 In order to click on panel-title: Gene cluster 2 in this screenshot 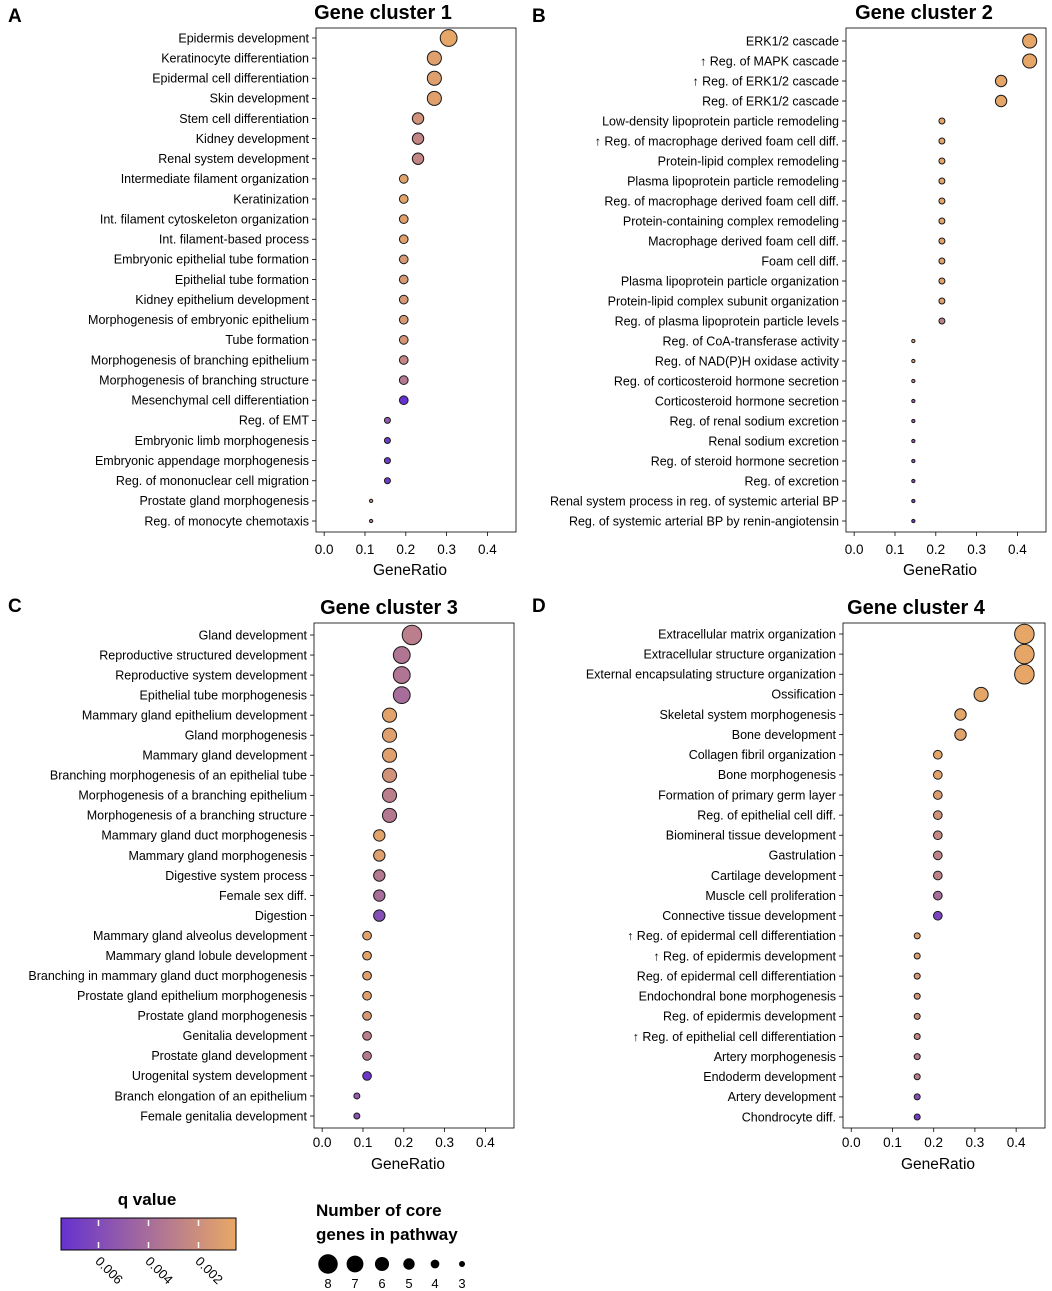, I will do `click(924, 13)`.